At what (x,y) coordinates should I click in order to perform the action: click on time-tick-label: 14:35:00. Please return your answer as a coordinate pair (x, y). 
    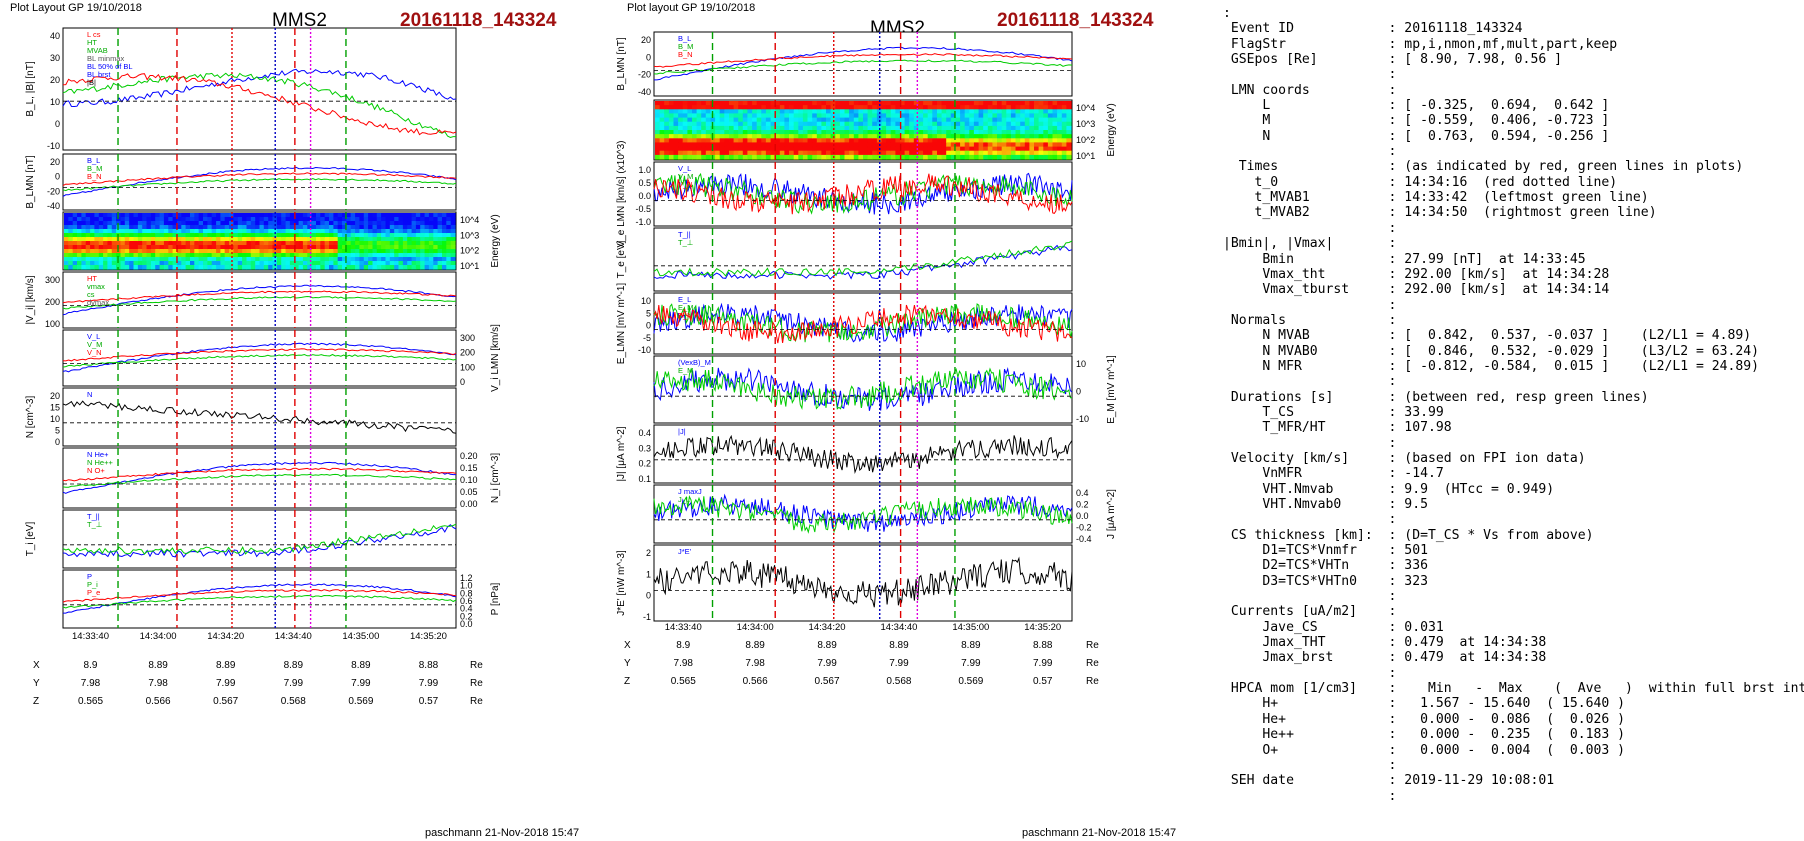
    Looking at the image, I should click on (360, 636).